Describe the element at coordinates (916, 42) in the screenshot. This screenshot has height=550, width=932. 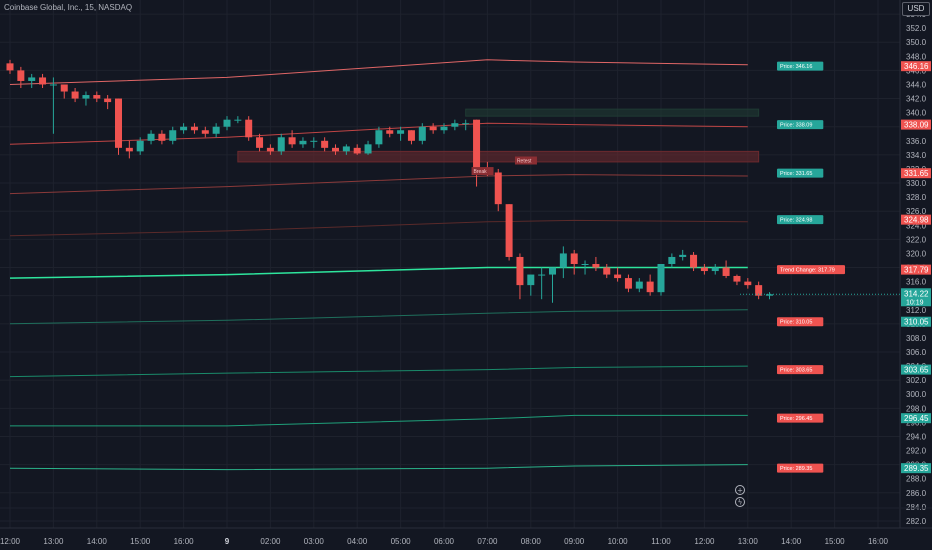
I see `y-tick-label: 350.0` at that location.